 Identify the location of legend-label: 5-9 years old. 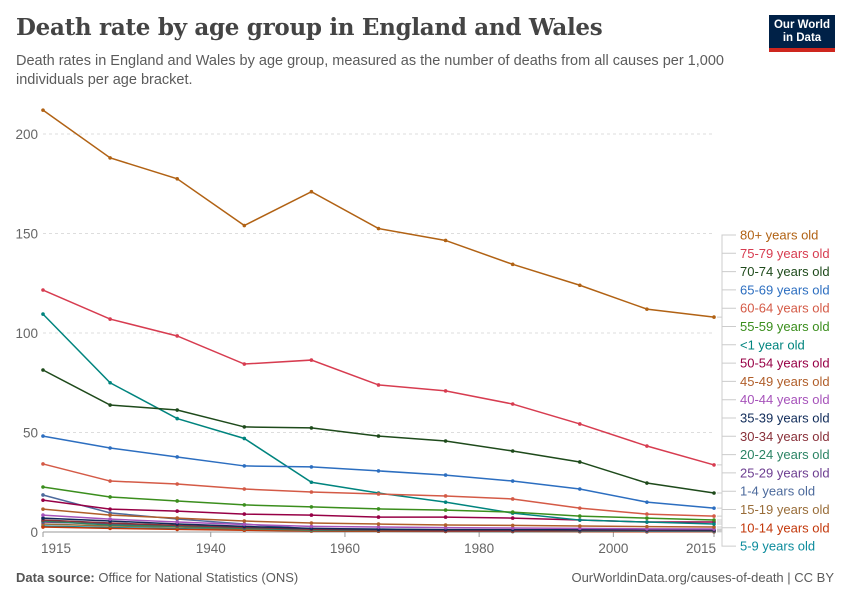
(777, 546).